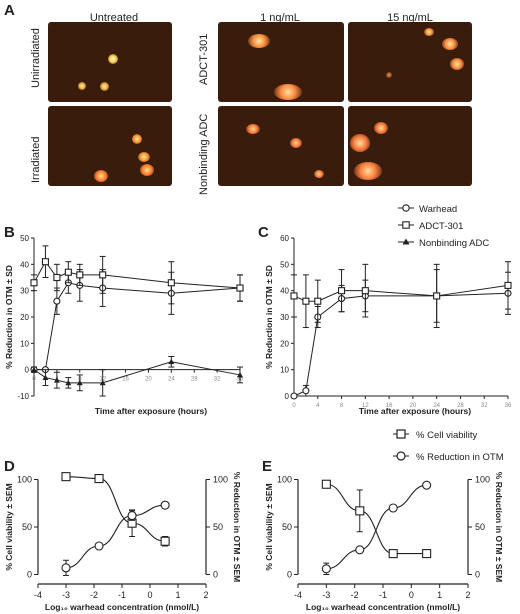 The width and height of the screenshot is (520, 614). I want to click on chart-d-circle-fit-curve, so click(115, 536).